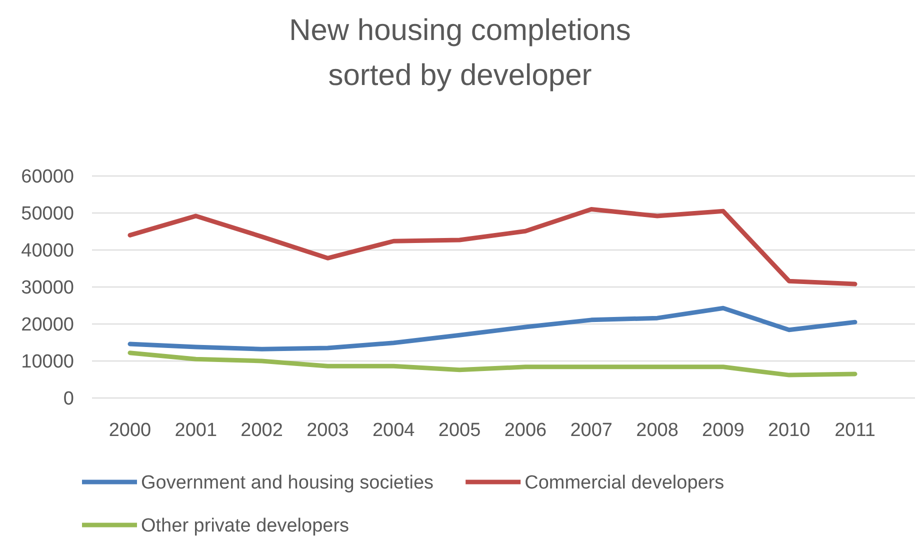 The height and width of the screenshot is (536, 920). I want to click on legend-label: Commercial developers, so click(624, 483).